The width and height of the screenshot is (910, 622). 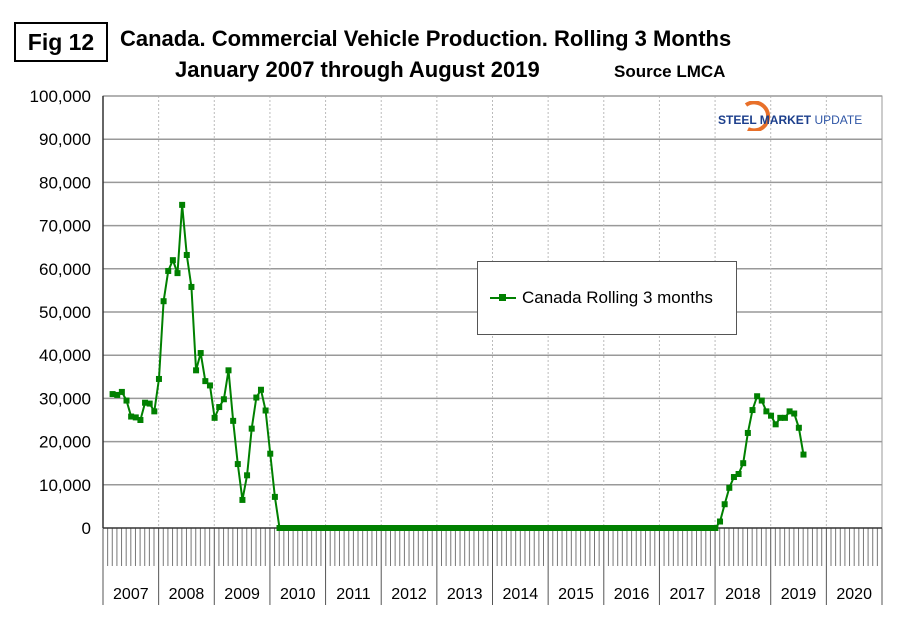 I want to click on x-tick-label: 2010, so click(x=298, y=594).